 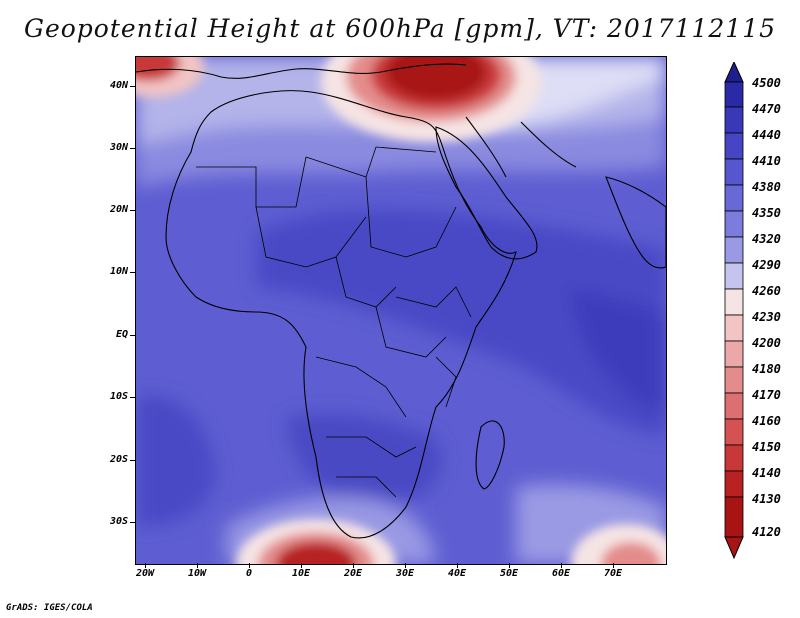 I want to click on lat-label-30n: 30N, so click(x=118, y=147).